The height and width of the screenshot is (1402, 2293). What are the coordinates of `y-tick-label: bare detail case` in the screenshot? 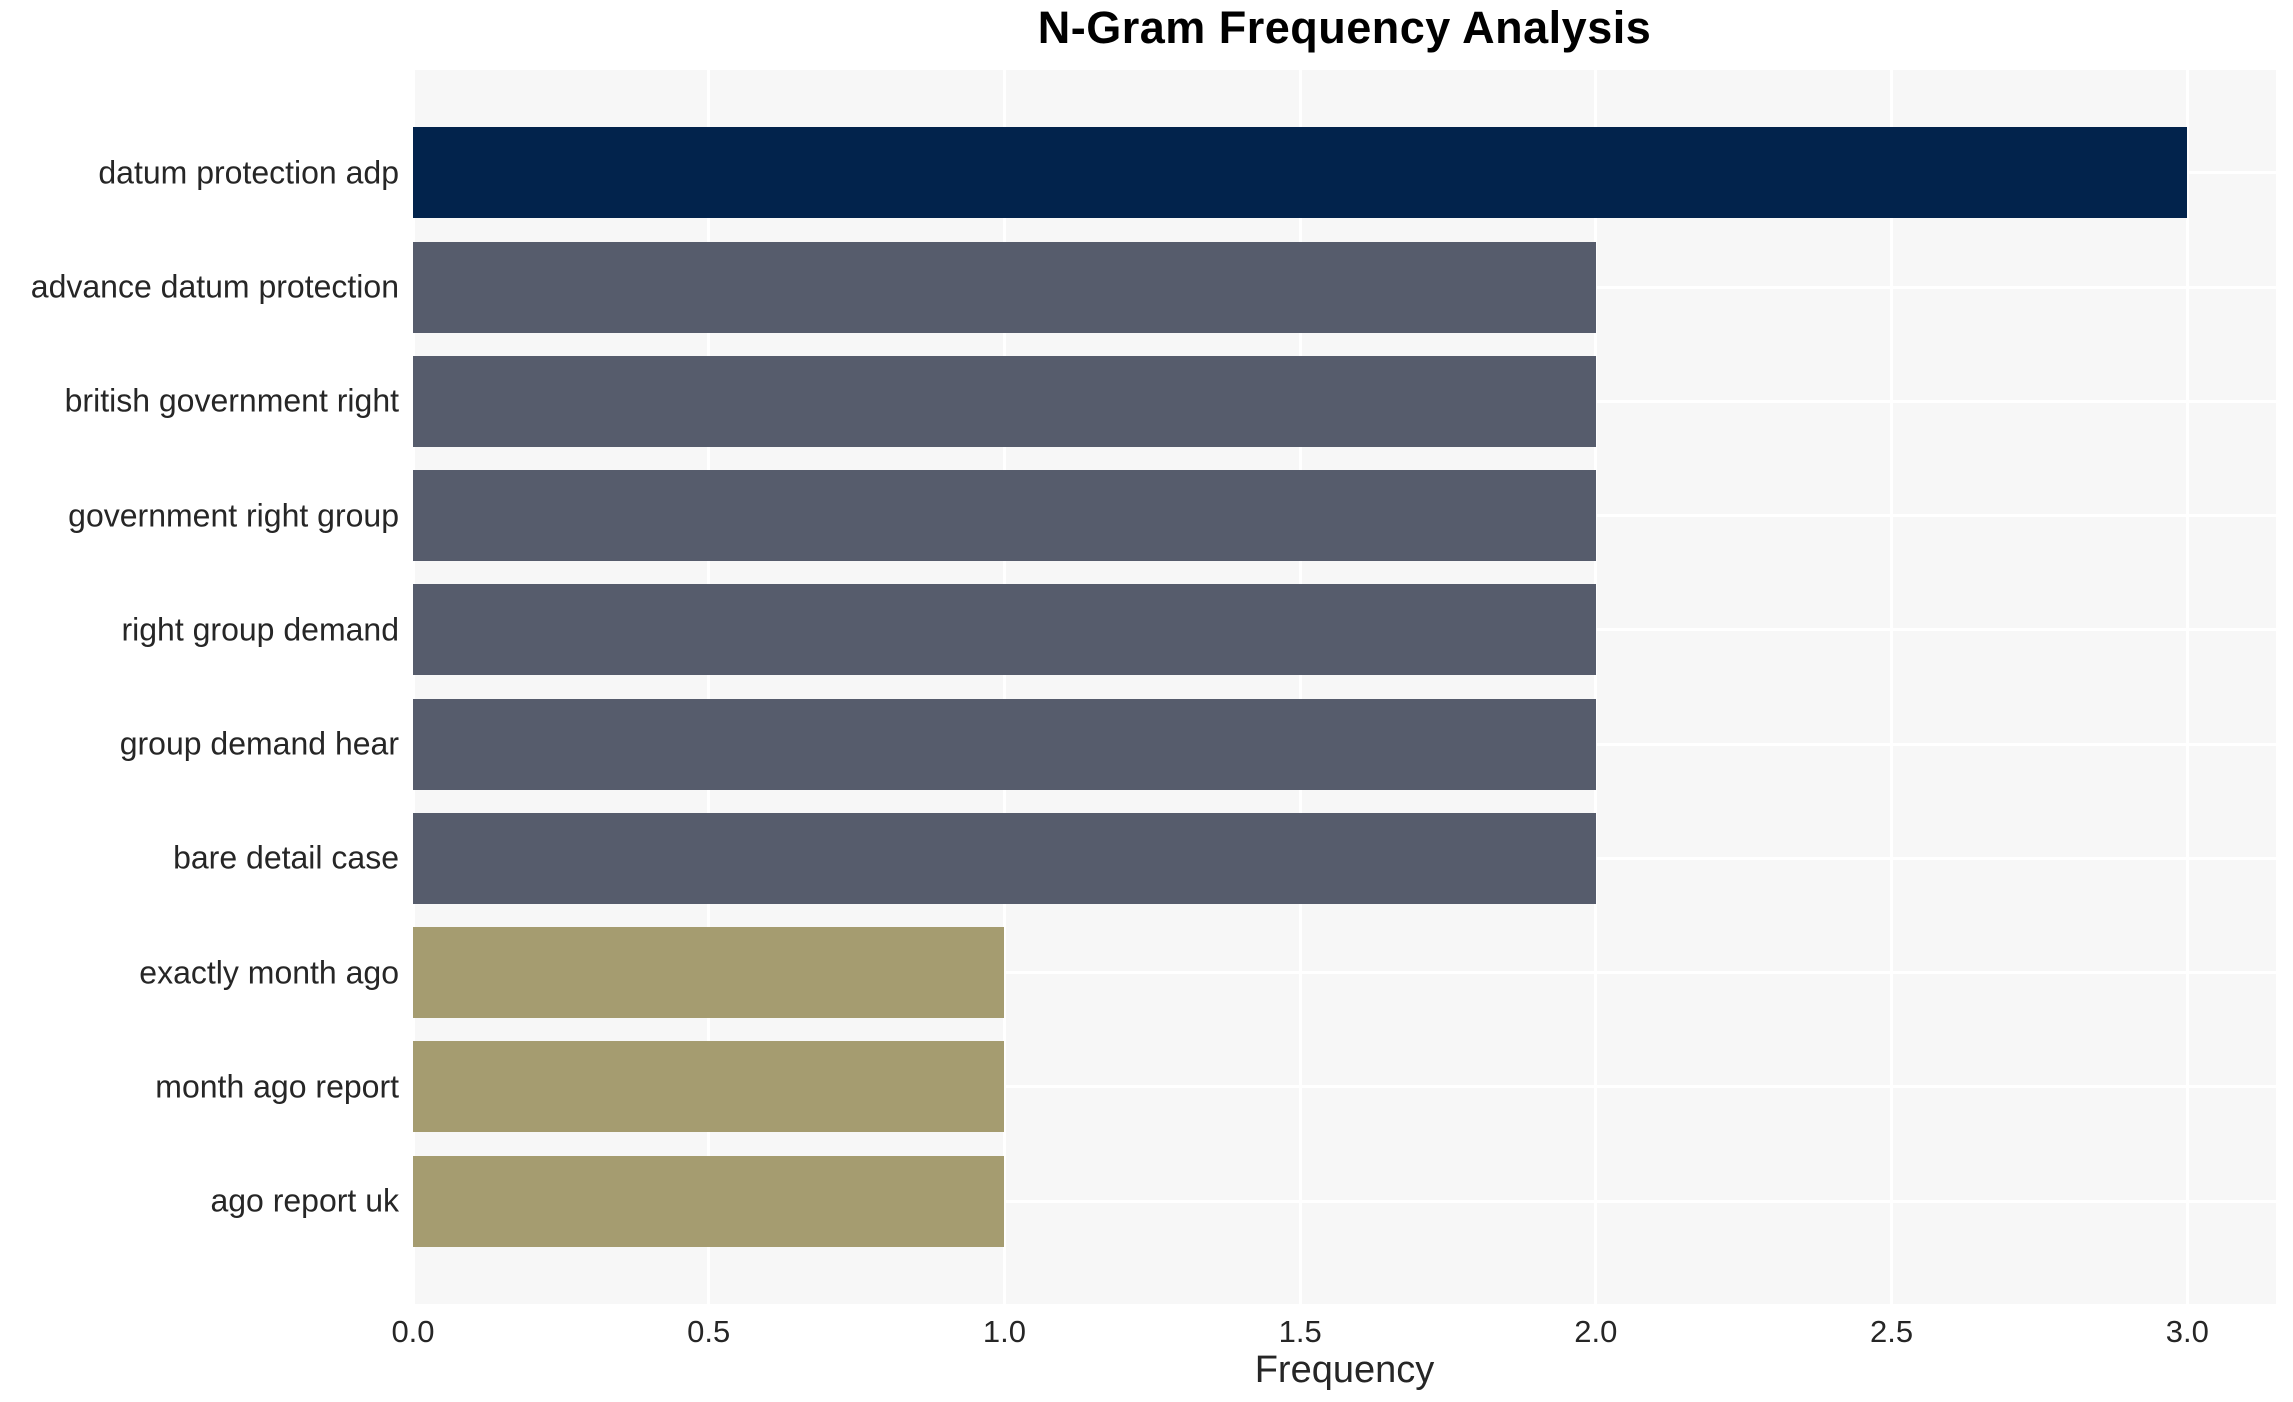 It's located at (286, 857).